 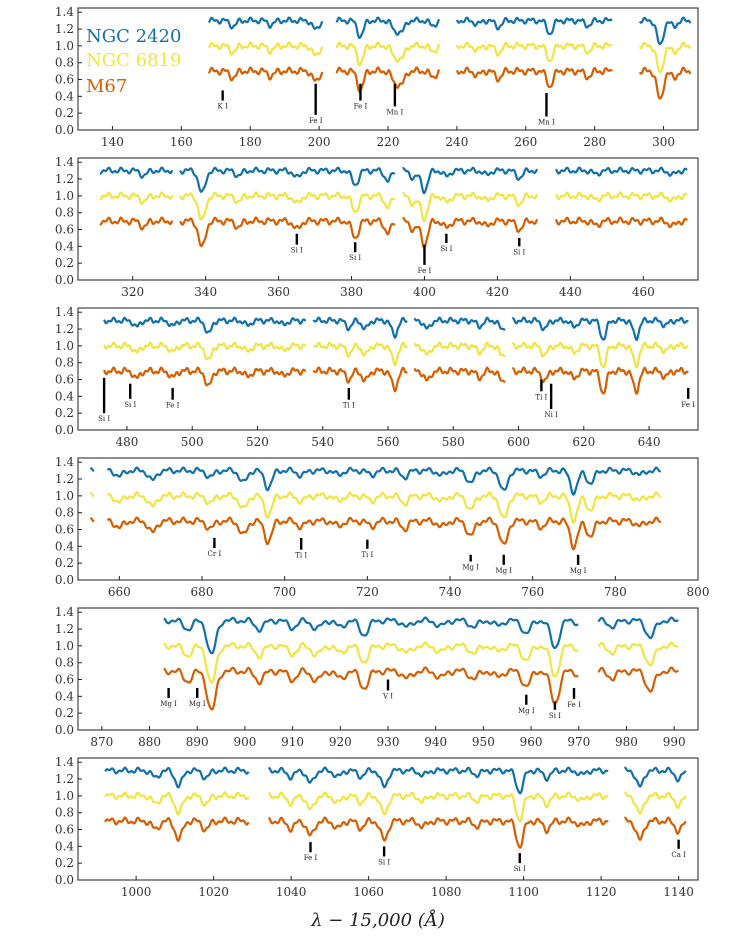 I want to click on panel-6-frame, so click(x=388, y=819).